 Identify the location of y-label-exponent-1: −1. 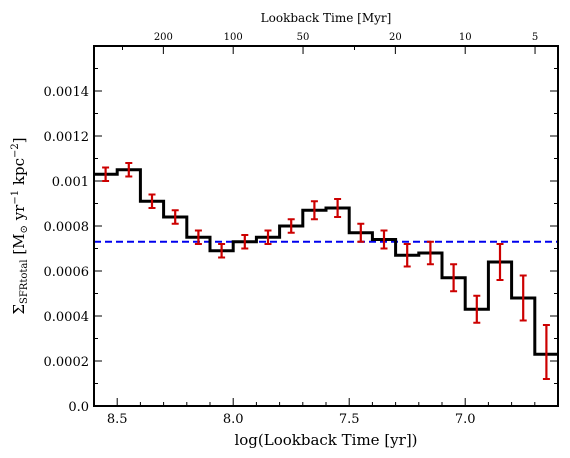
(15, 197).